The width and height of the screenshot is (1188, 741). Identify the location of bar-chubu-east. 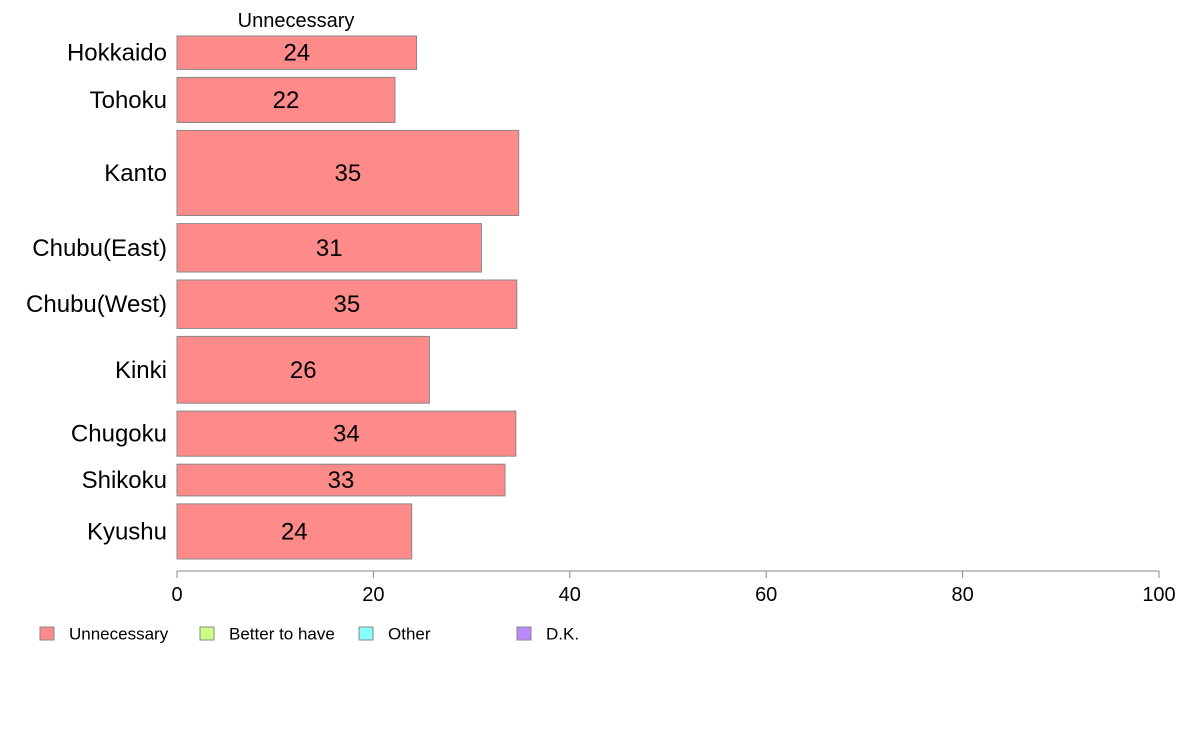
(329, 248).